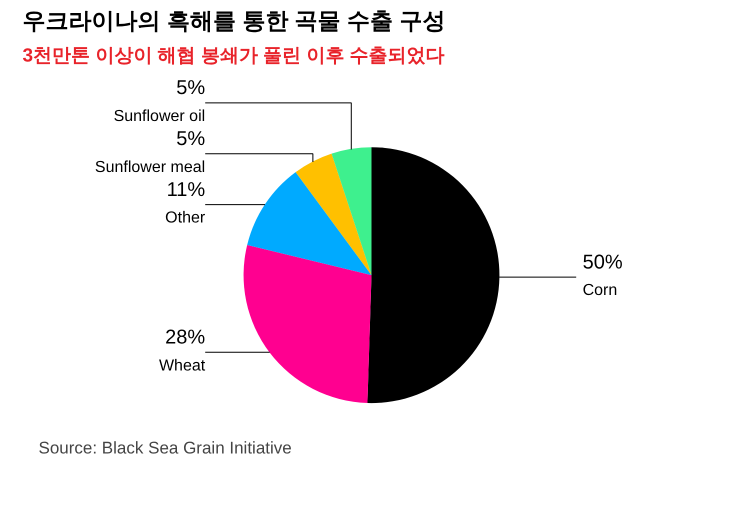 This screenshot has width=742, height=514. Describe the element at coordinates (185, 218) in the screenshot. I see `slice-label: Other` at that location.